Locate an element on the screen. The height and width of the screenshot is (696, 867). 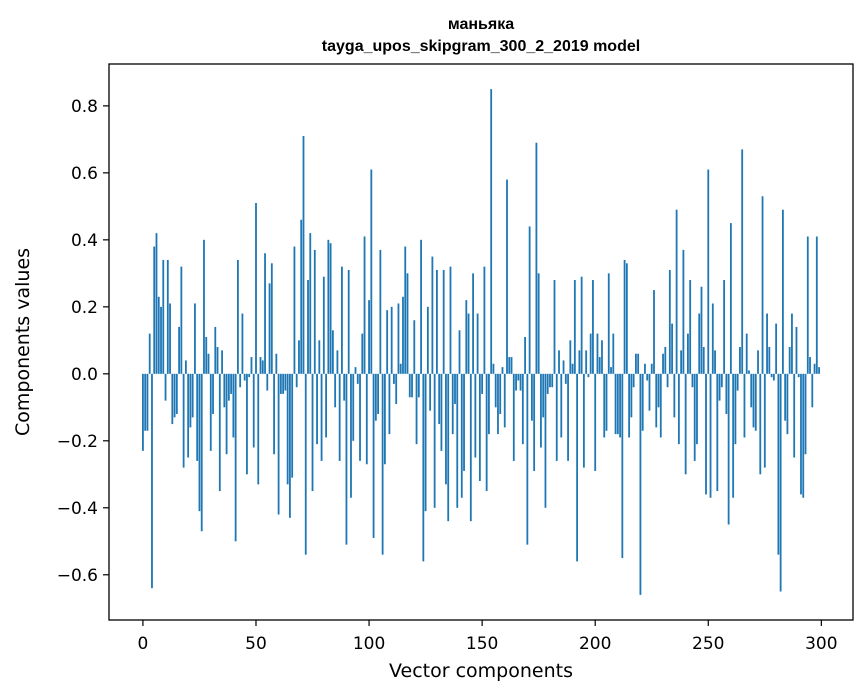
y-tick-label: 0.2 is located at coordinates (84, 308).